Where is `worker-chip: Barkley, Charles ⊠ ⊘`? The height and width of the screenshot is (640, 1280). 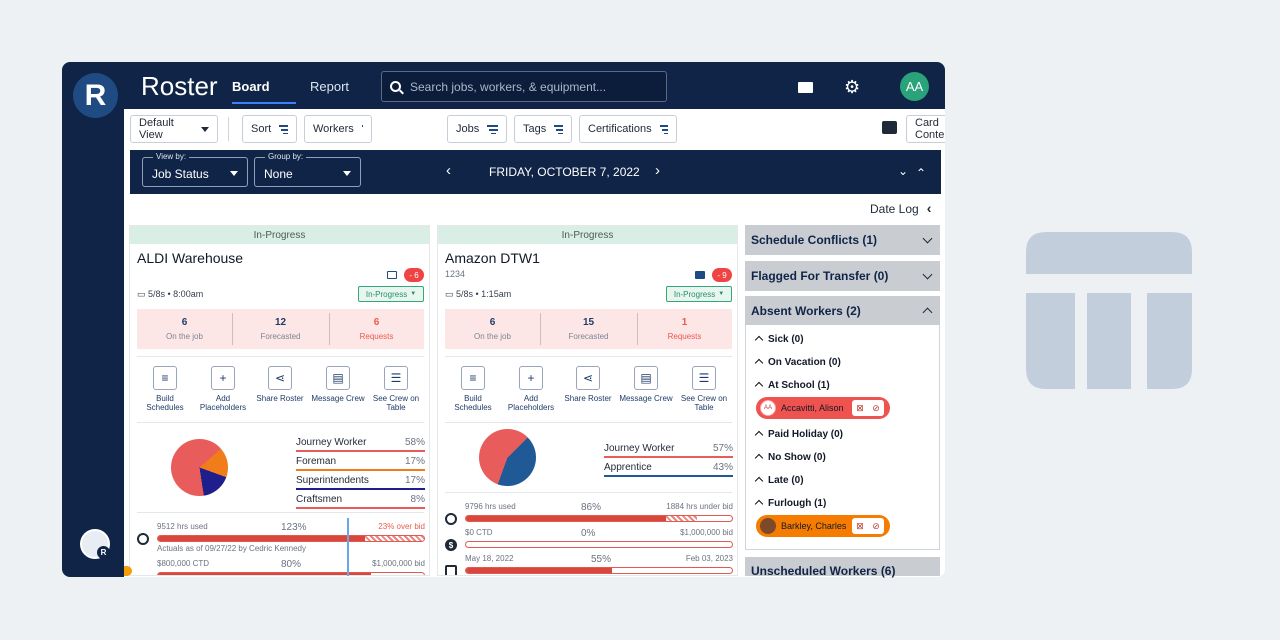 worker-chip: Barkley, Charles ⊠ ⊘ is located at coordinates (823, 526).